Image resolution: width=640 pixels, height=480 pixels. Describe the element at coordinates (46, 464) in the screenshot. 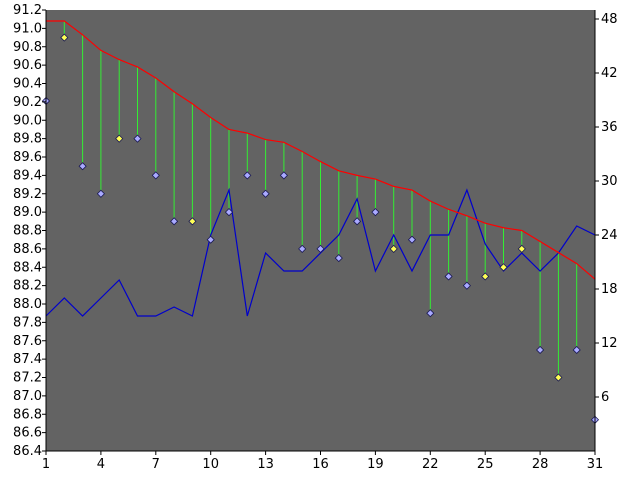

I see `x-tick-label: 1` at that location.